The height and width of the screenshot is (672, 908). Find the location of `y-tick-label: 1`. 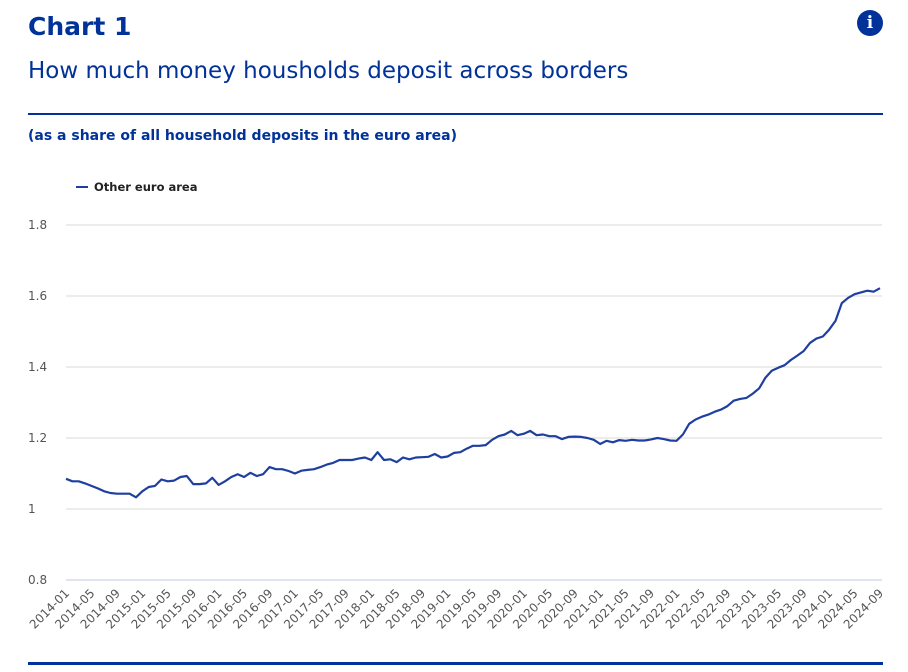

y-tick-label: 1 is located at coordinates (32, 509).